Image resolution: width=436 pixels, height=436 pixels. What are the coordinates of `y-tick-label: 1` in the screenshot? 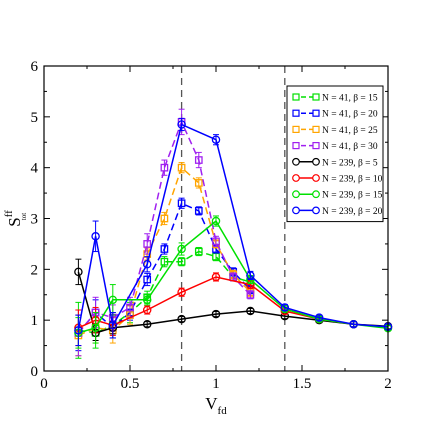 It's located at (35, 321).